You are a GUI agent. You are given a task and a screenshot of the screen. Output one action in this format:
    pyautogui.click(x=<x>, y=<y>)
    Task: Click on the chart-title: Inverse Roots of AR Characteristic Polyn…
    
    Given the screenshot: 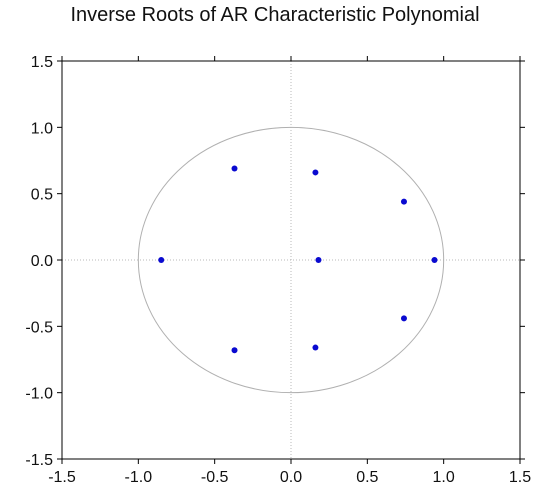 What is the action you would take?
    pyautogui.click(x=275, y=15)
    